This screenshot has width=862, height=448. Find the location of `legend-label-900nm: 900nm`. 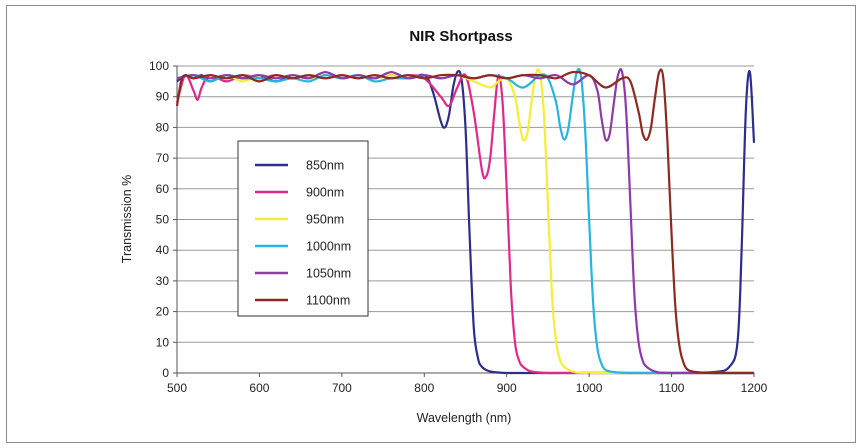

legend-label-900nm: 900nm is located at coordinates (325, 193).